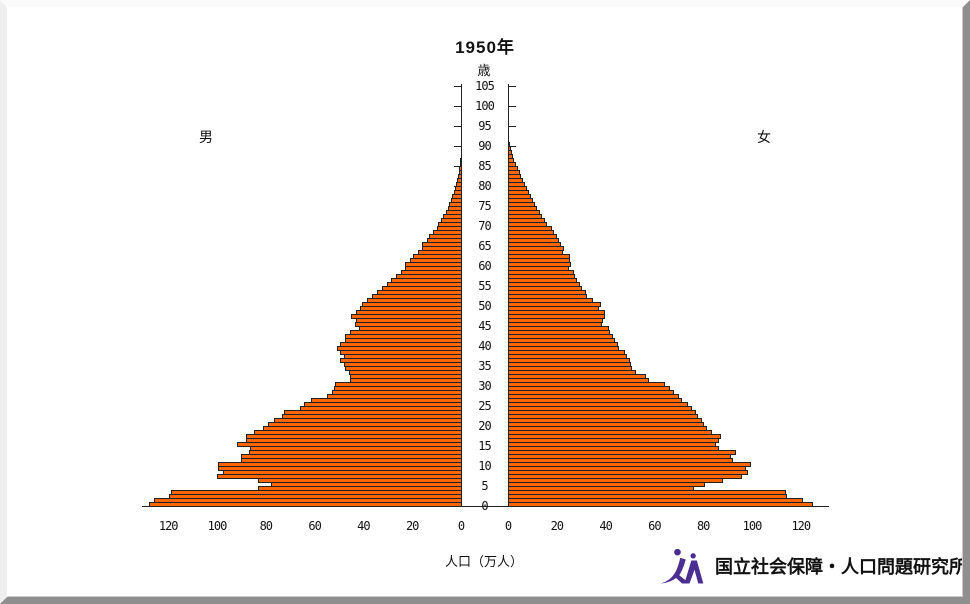  Describe the element at coordinates (484, 426) in the screenshot. I see `age-tick-label: 20` at that location.